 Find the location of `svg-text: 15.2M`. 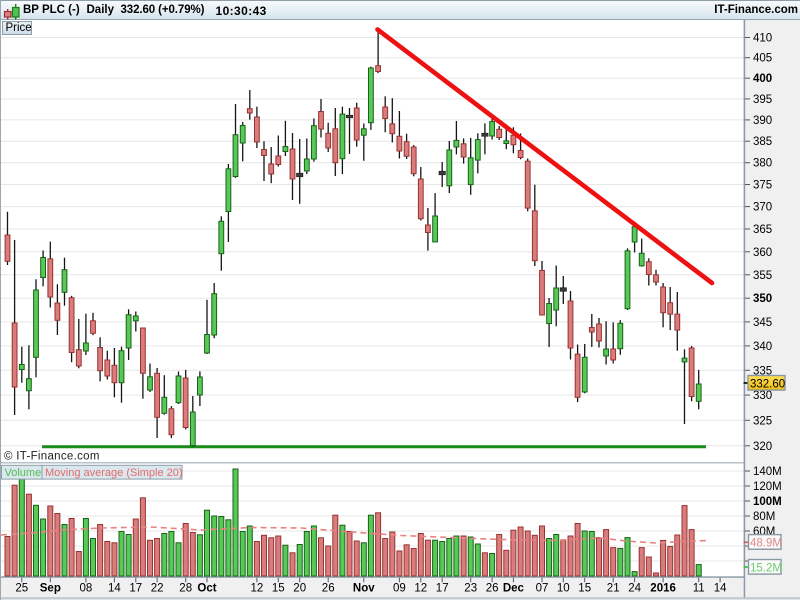

svg-text: 15.2M is located at coordinates (766, 569).